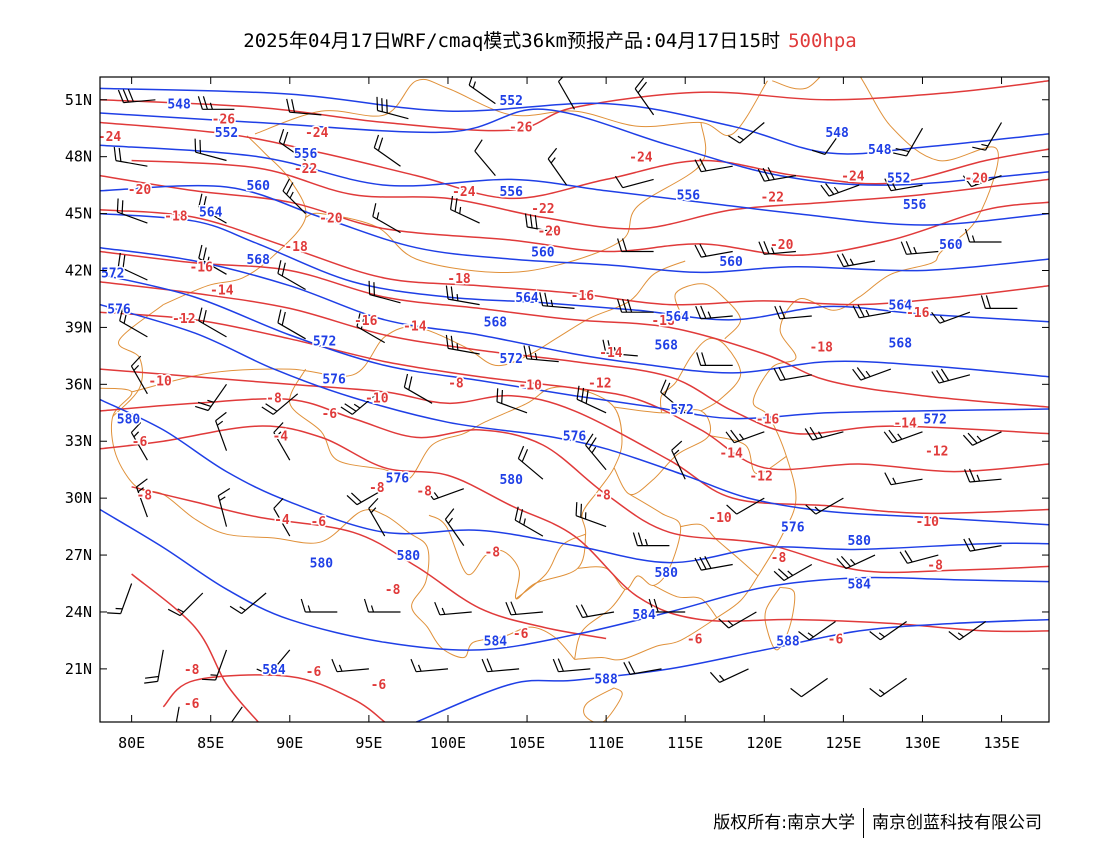 The width and height of the screenshot is (1100, 850). Describe the element at coordinates (448, 743) in the screenshot. I see `x-tick-label: 100E` at that location.